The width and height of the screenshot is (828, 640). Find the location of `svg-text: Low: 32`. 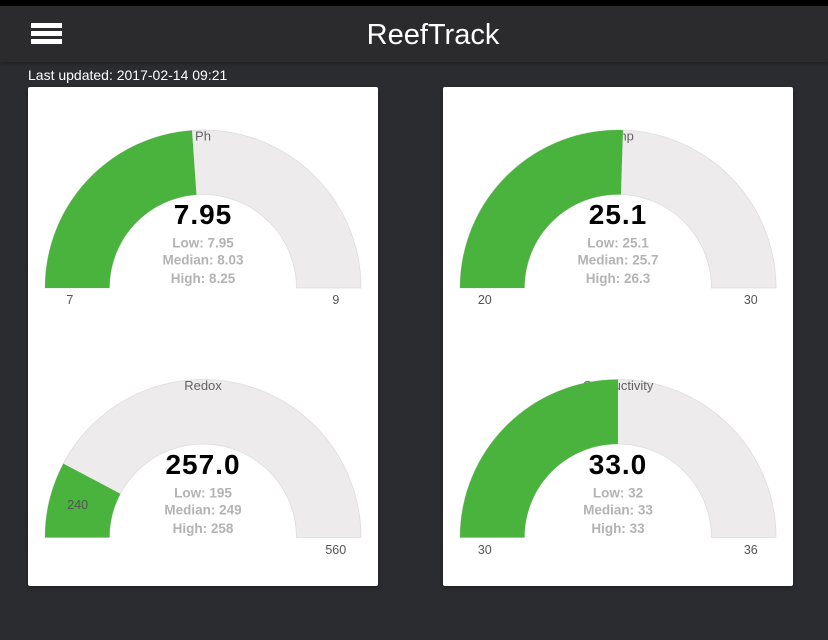

svg-text: Low: 32 is located at coordinates (618, 492).